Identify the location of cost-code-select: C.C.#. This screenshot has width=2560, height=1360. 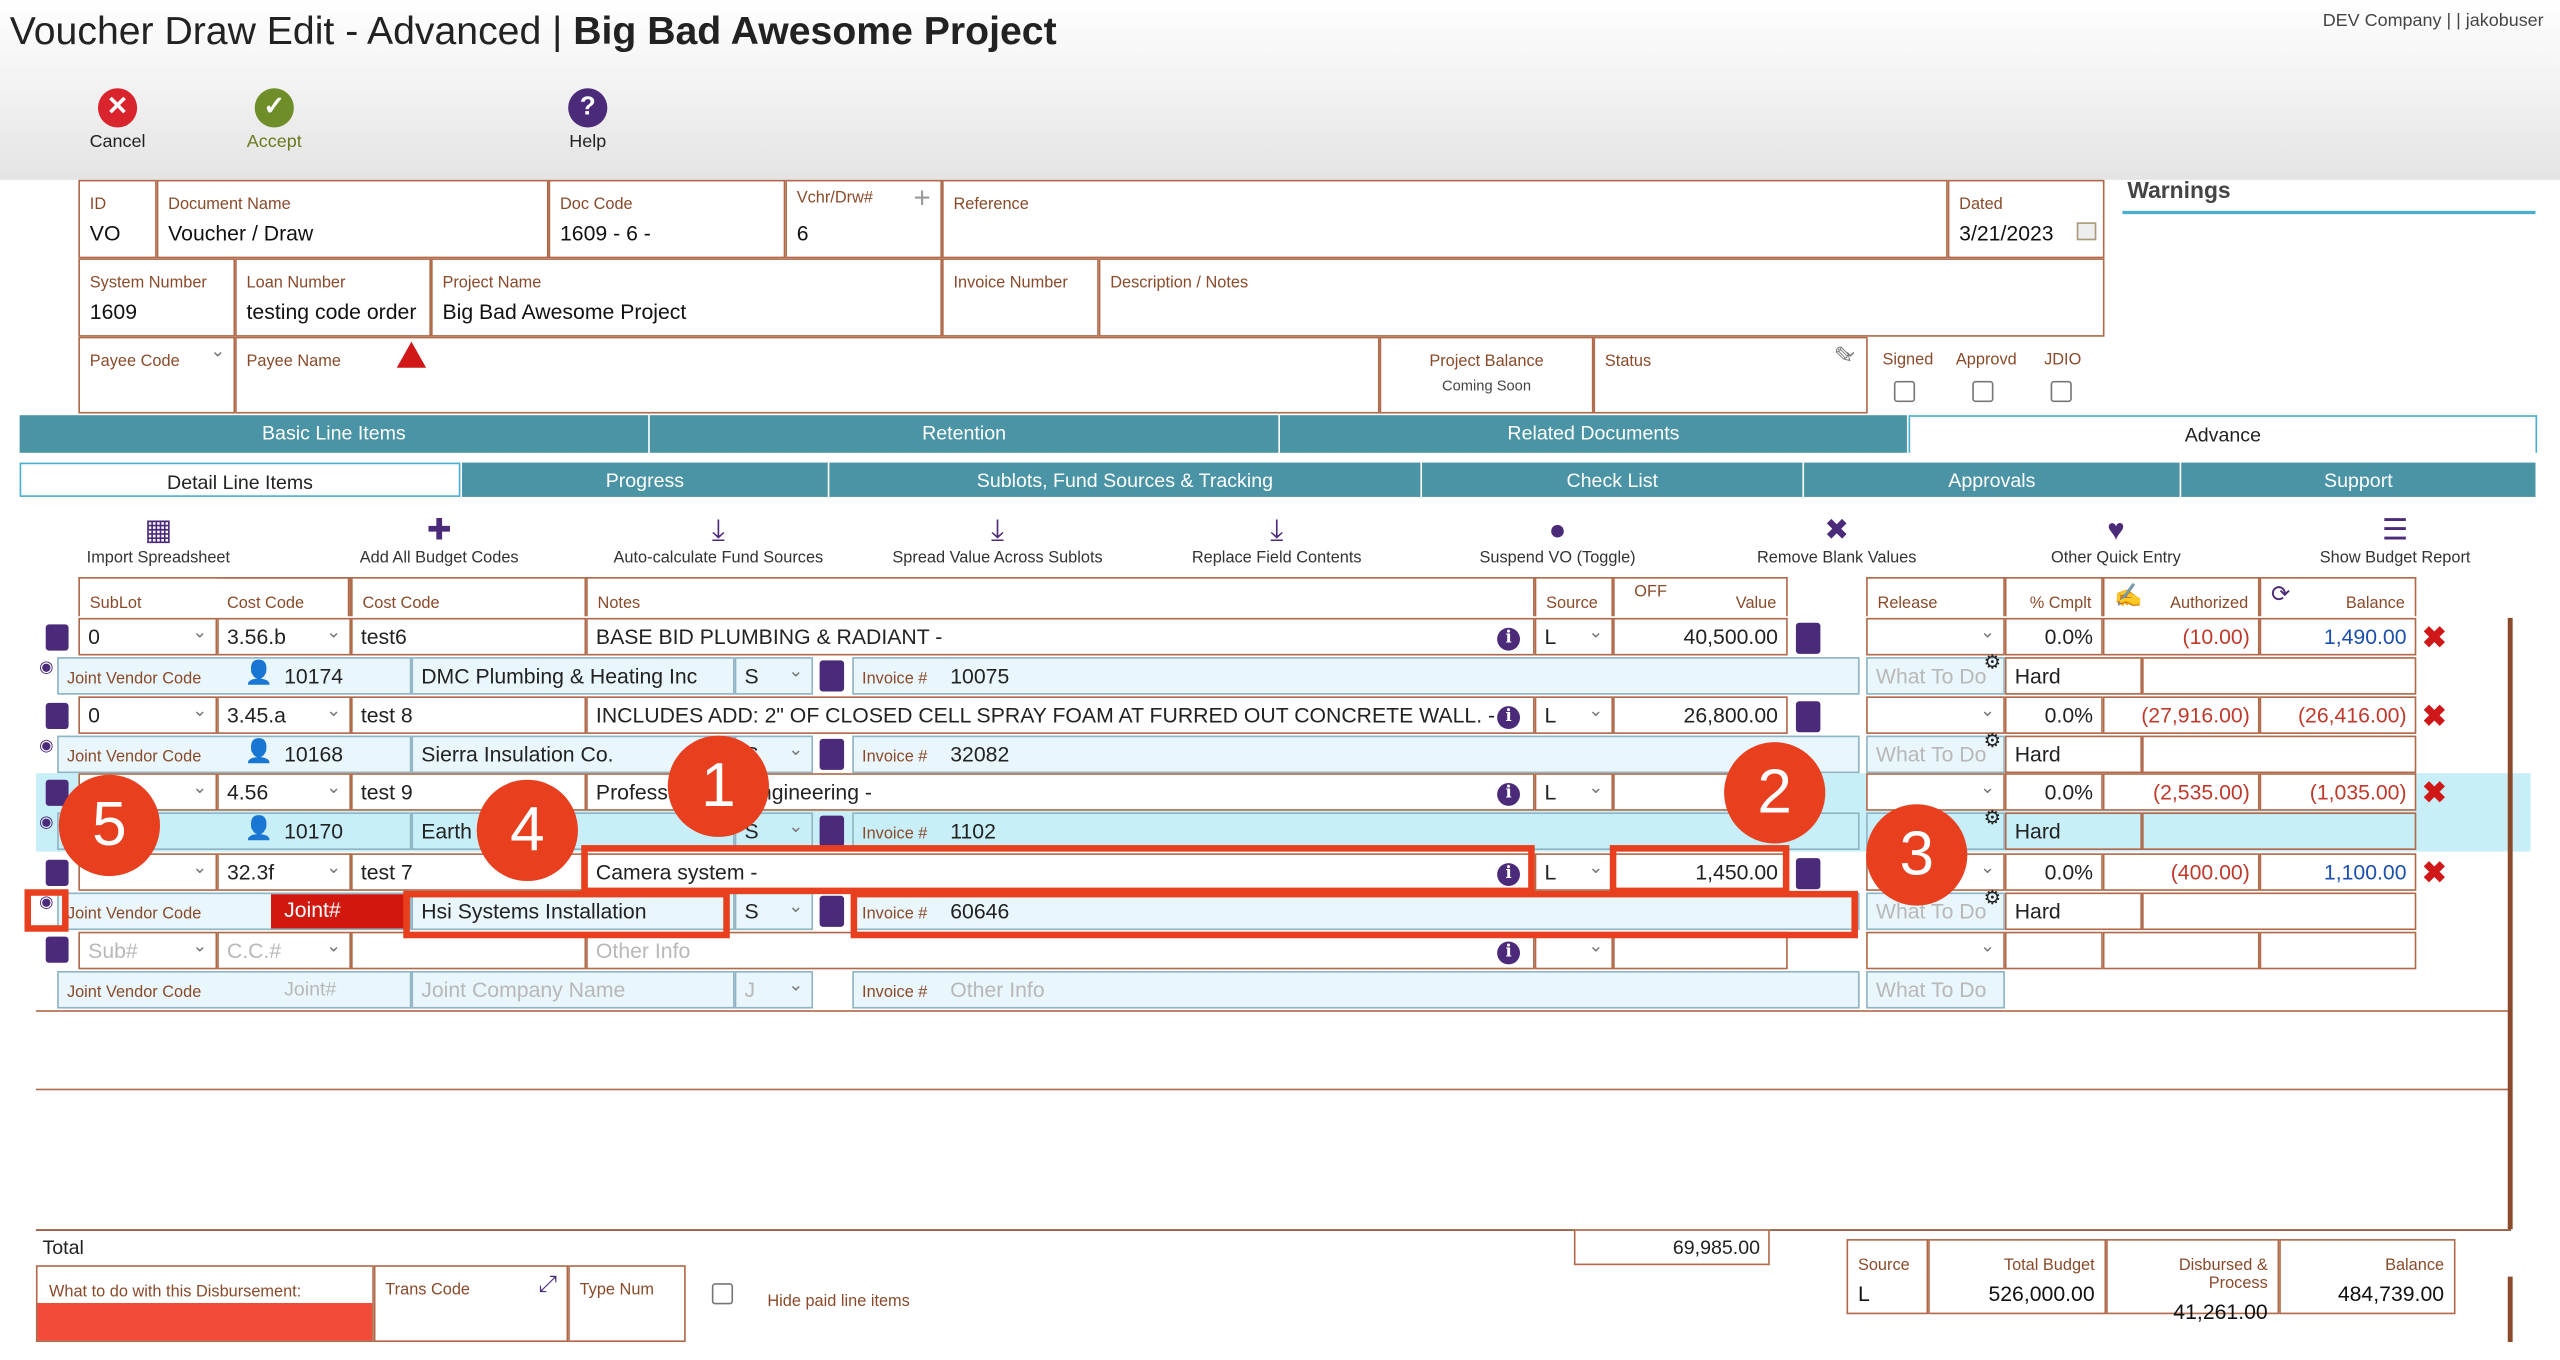
(284, 950).